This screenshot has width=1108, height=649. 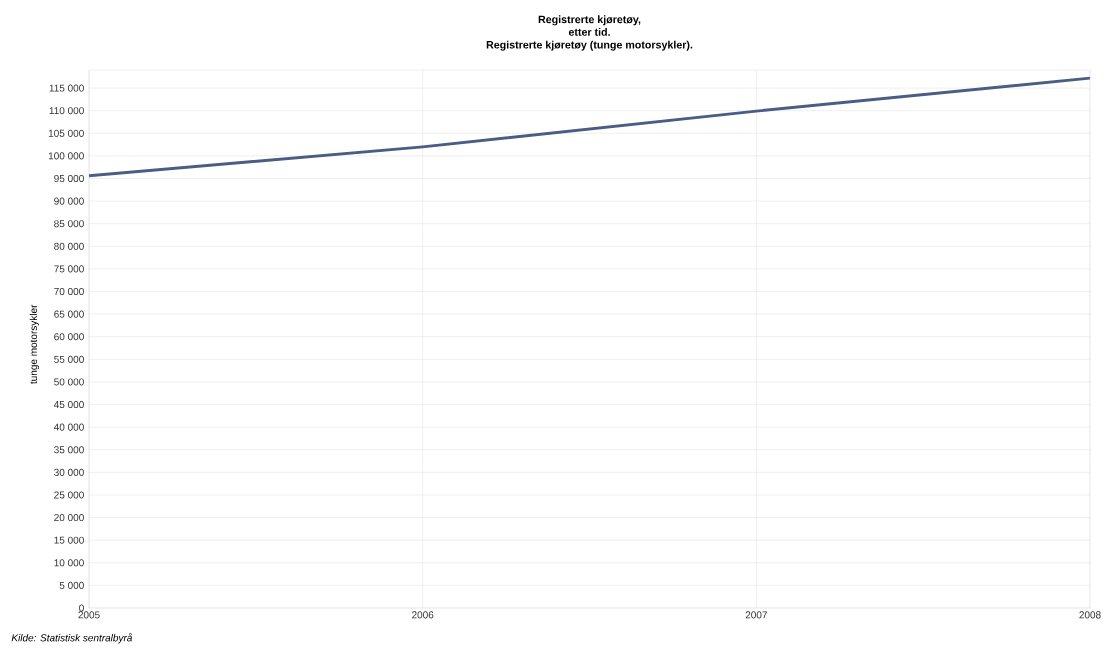 I want to click on y-tick-label: 5 000, so click(x=71, y=585).